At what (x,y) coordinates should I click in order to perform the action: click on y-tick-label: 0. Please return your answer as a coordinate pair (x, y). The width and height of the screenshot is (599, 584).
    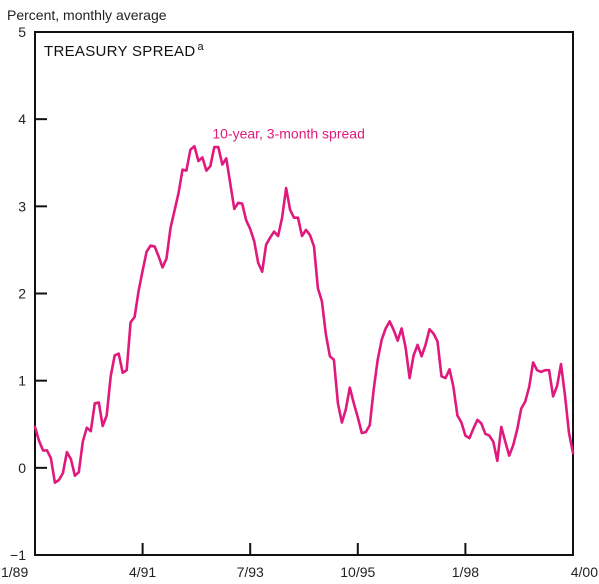
    Looking at the image, I should click on (22, 468).